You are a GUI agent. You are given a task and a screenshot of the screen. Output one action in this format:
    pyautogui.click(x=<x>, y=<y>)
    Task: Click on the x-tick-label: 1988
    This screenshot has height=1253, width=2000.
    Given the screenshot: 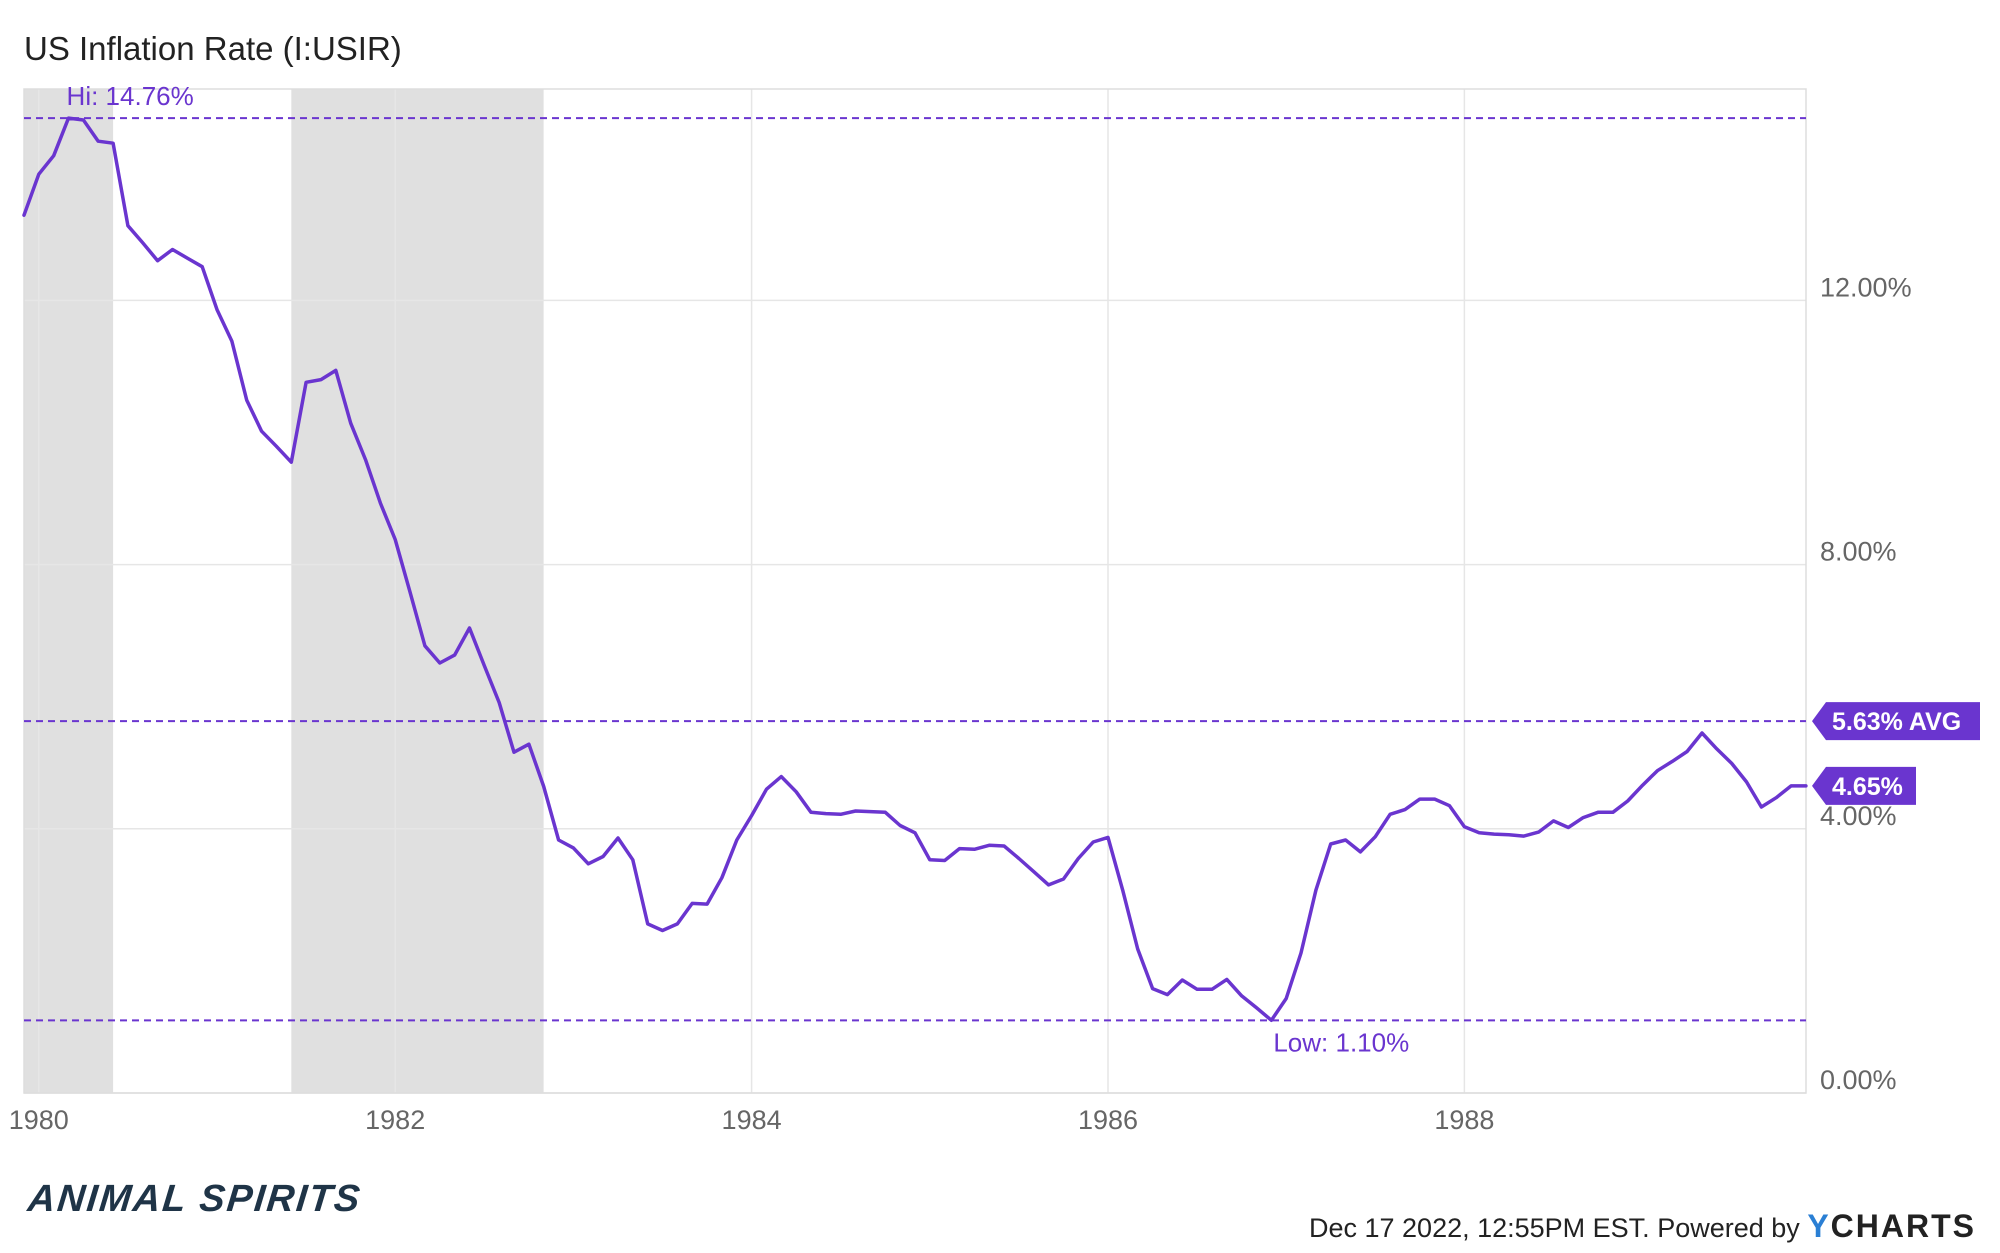 What is the action you would take?
    pyautogui.click(x=1464, y=1120)
    